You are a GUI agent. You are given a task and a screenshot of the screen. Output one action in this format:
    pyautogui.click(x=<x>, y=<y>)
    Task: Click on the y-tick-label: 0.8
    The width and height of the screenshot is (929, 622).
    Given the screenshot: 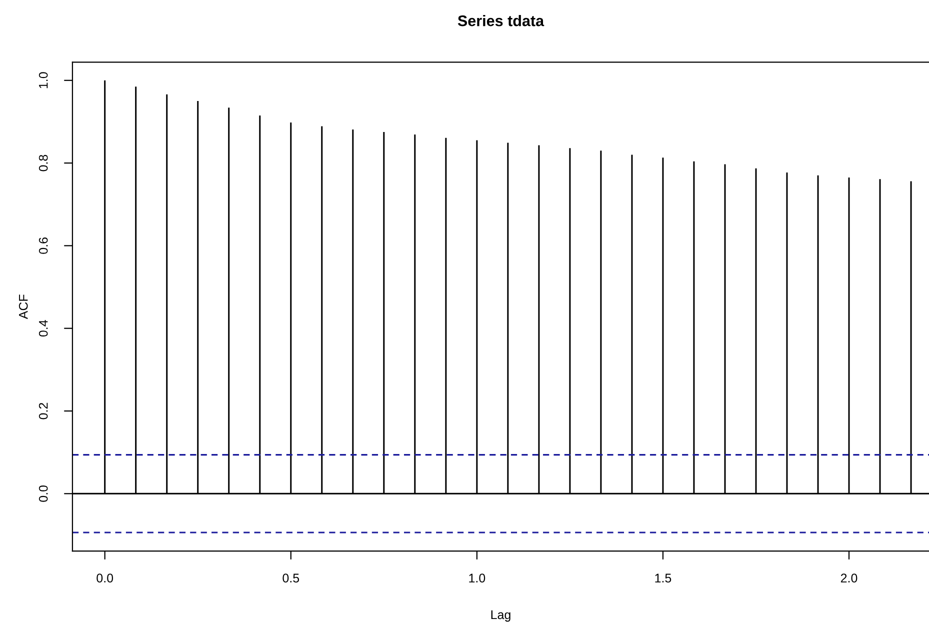 What is the action you would take?
    pyautogui.click(x=43, y=163)
    